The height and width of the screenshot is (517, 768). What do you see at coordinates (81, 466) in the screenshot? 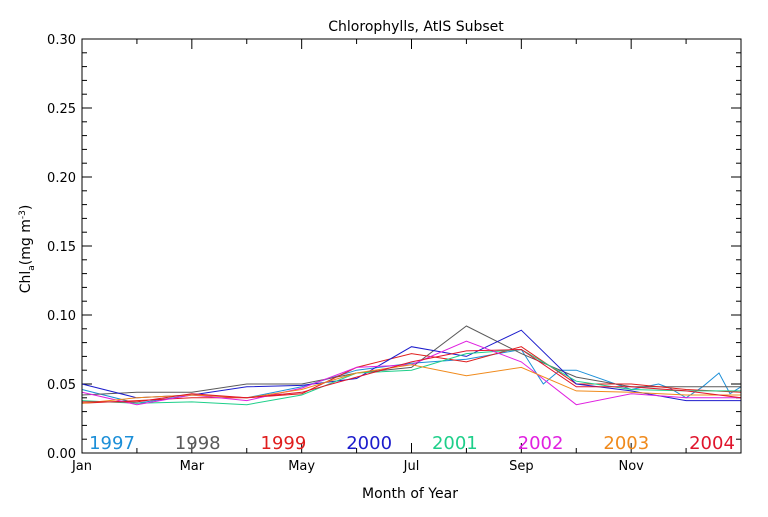
I see `x-tick-label: Jan` at bounding box center [81, 466].